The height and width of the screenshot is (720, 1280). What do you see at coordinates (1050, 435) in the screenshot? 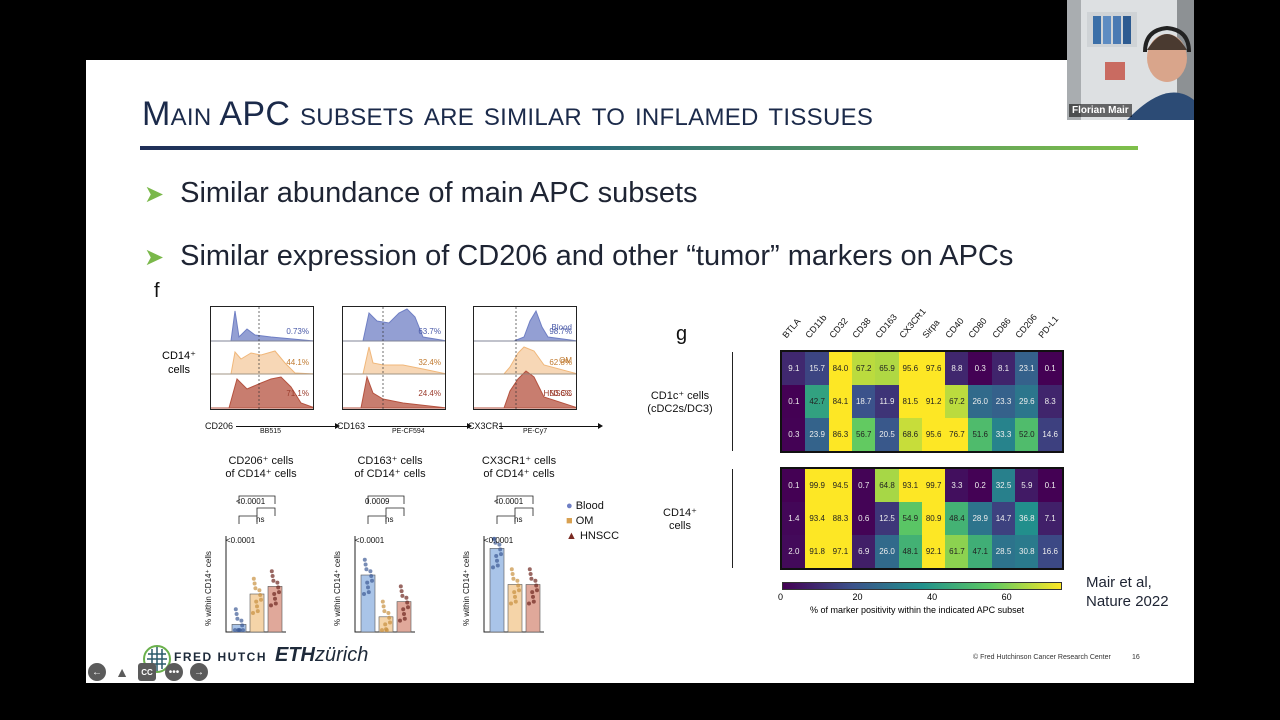
I see `heatmap-cell: 14.6` at bounding box center [1050, 435].